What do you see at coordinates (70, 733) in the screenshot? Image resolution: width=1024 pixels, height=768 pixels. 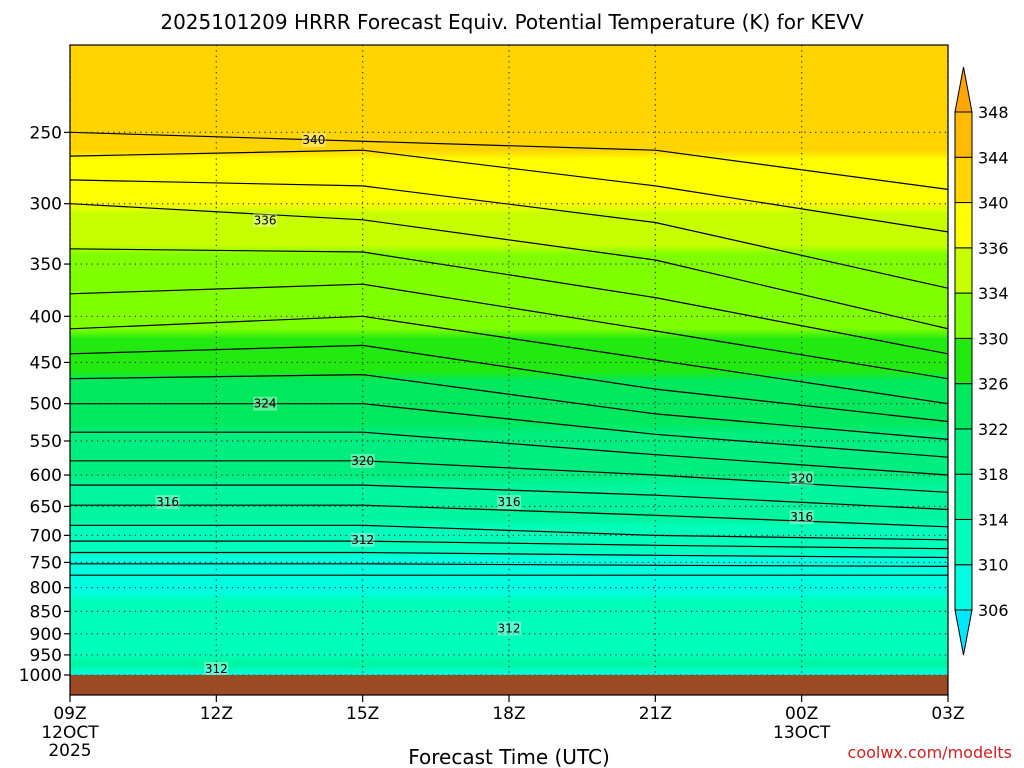 I see `x-tick-sublabel: 12OCT` at bounding box center [70, 733].